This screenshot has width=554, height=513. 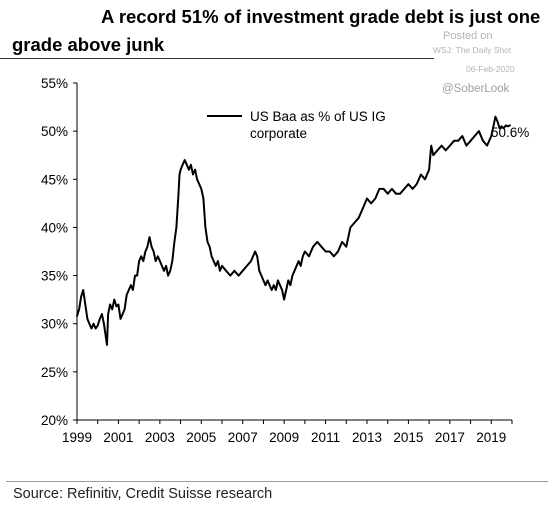 I want to click on chart-legend: US Baa as % of US IG corporate, so click(x=296, y=125).